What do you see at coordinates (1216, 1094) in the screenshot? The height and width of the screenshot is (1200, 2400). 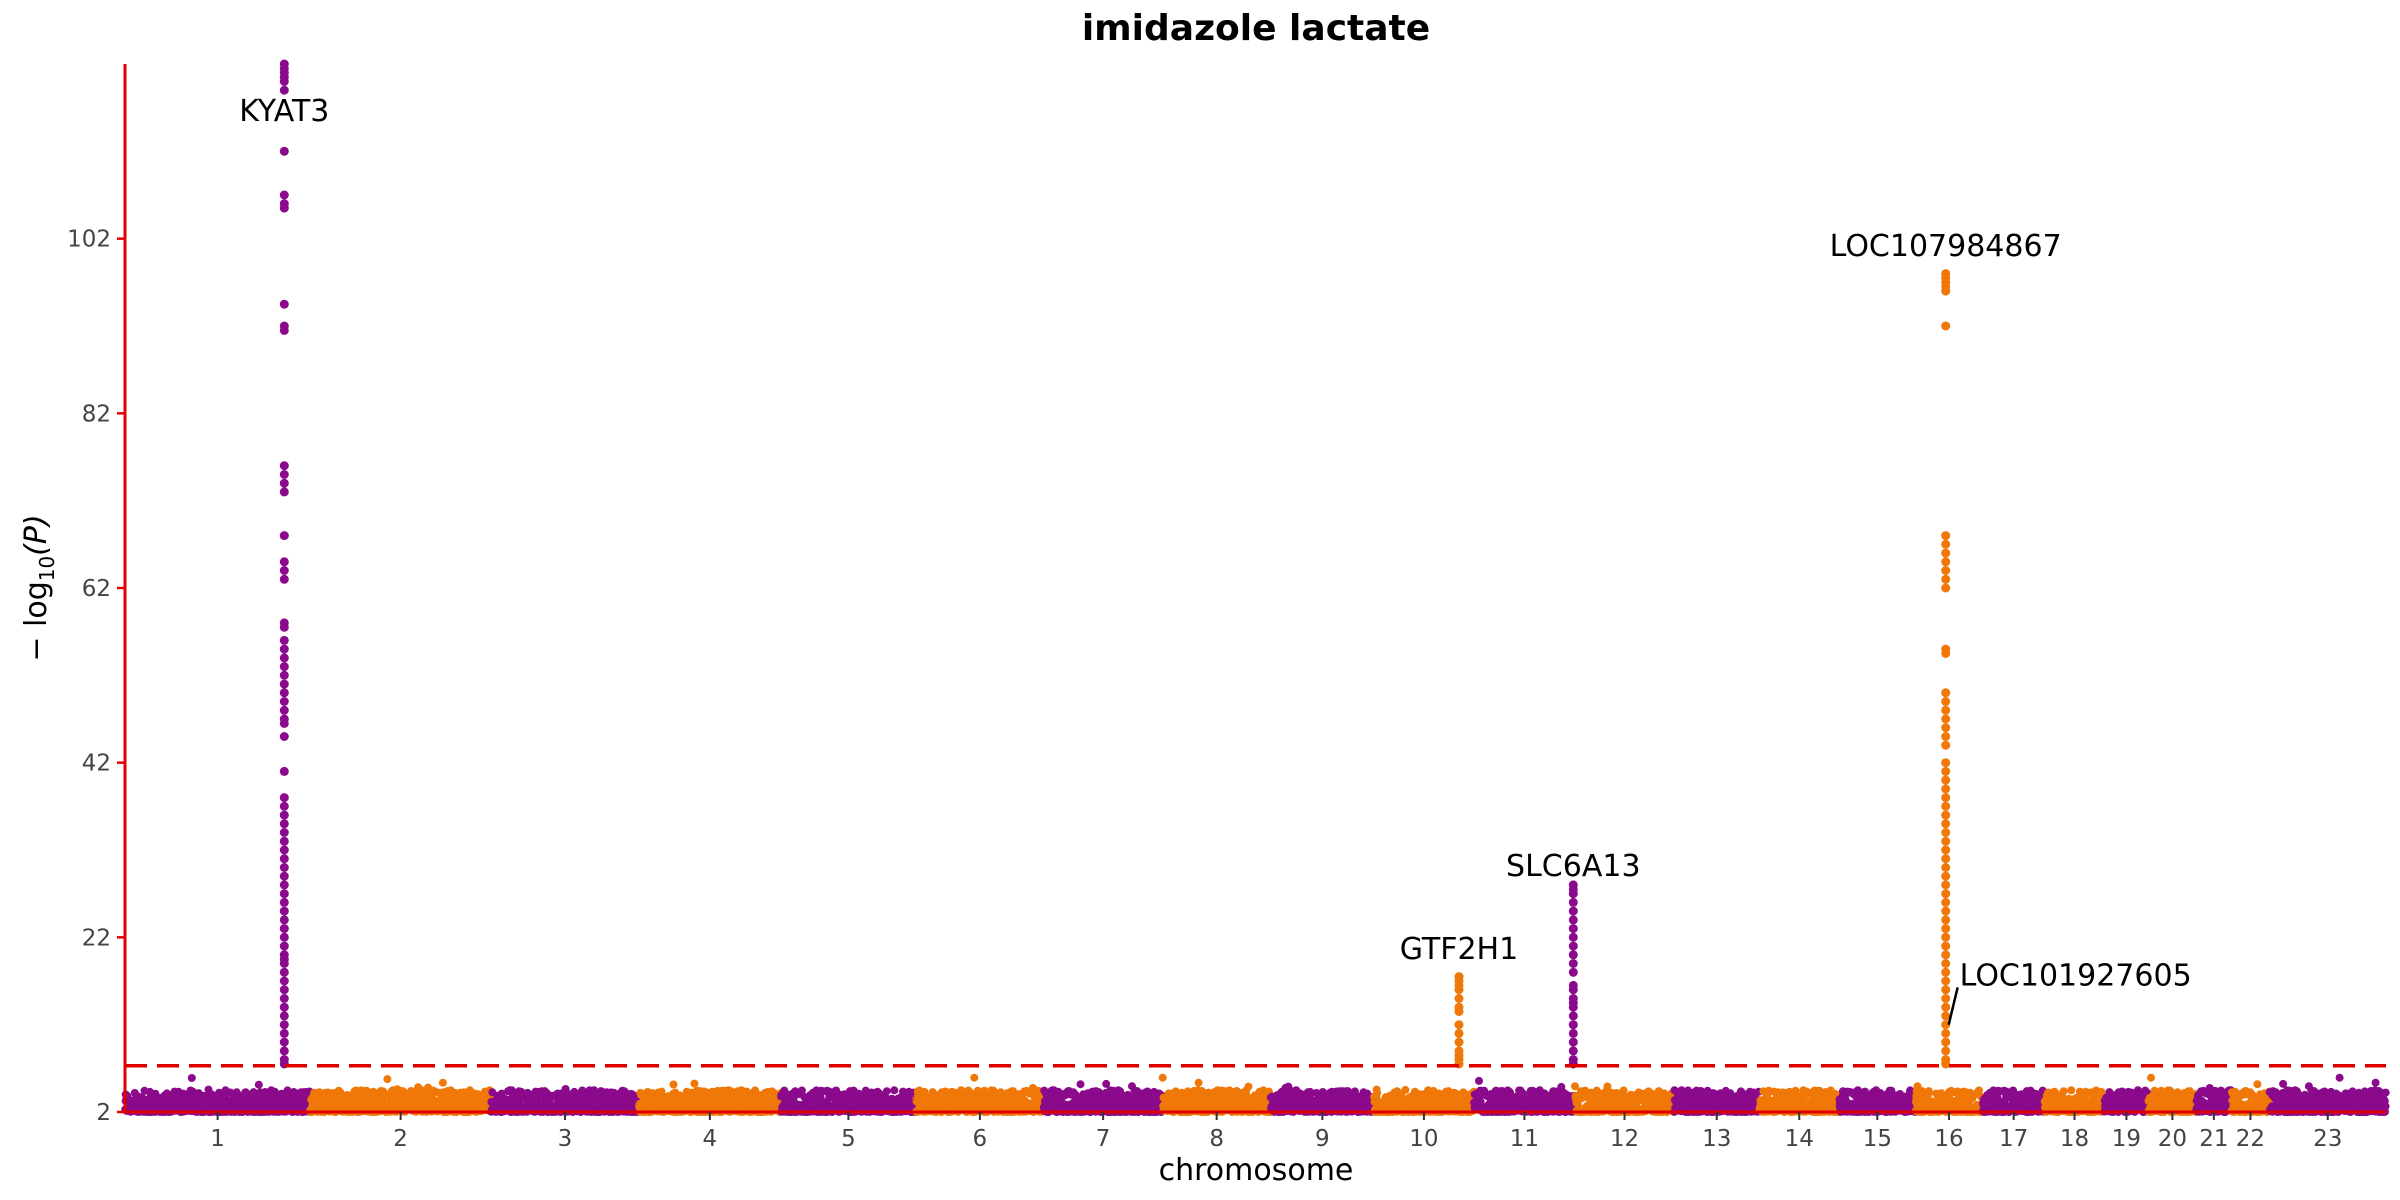 I see `chromosome-8-points` at bounding box center [1216, 1094].